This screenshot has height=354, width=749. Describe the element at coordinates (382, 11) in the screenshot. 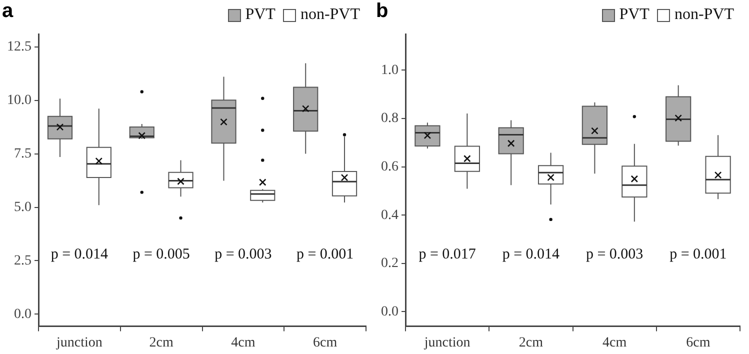

I see `chart-title: b` at that location.